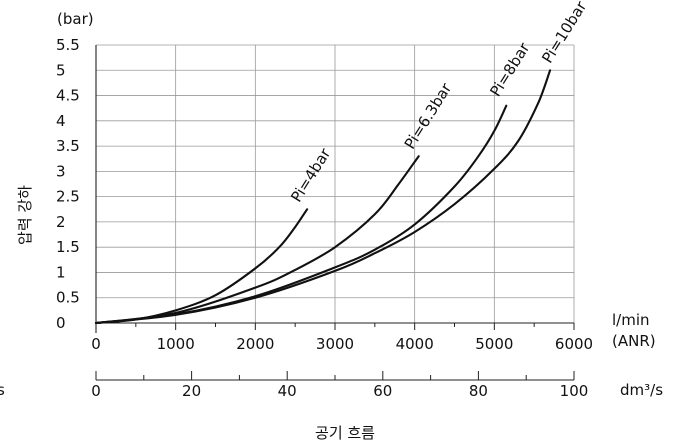 The image size is (685, 445). I want to click on y-tick-label: 5.5, so click(68, 45).